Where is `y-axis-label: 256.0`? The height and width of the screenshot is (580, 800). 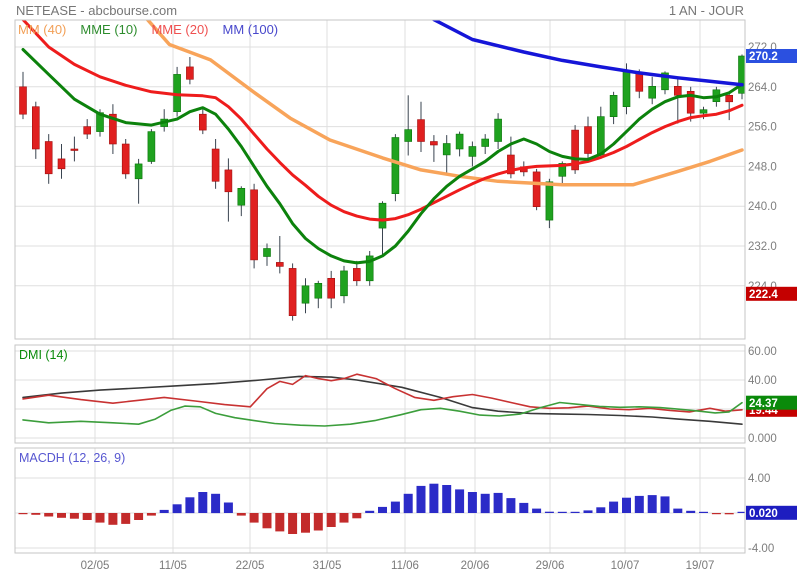 y-axis-label: 256.0 is located at coordinates (762, 128).